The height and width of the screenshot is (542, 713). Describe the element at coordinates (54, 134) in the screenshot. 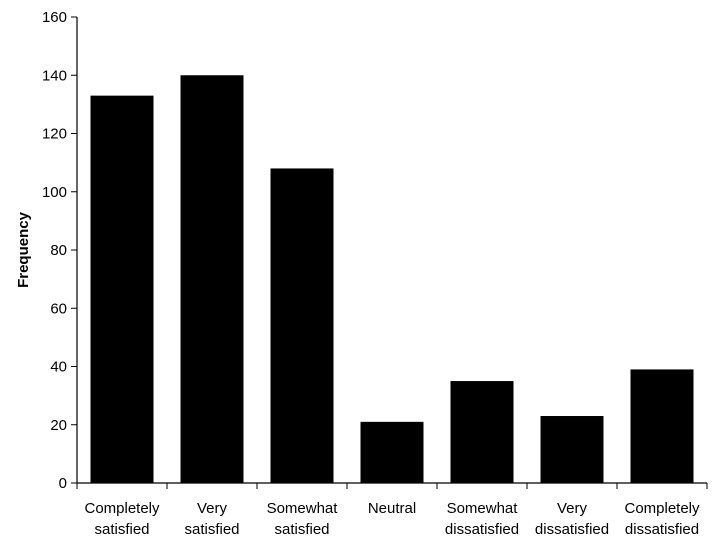

I see `y-tick-label: 120` at that location.